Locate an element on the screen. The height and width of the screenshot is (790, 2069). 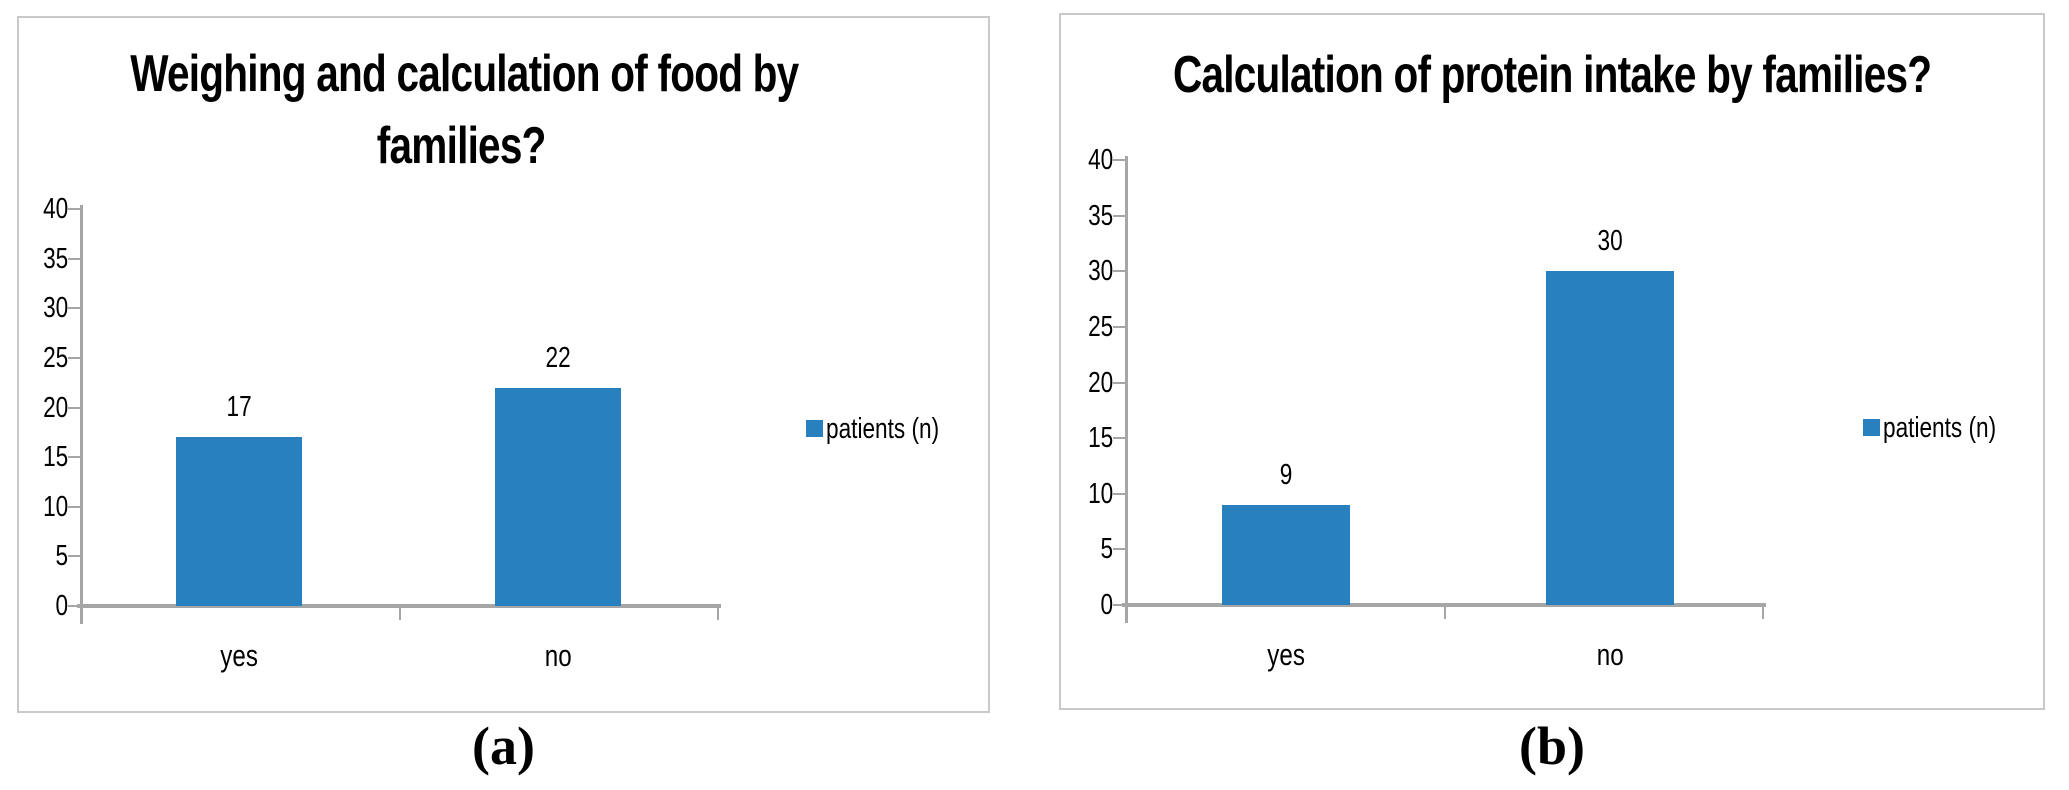
subfigure-label-a: (a) is located at coordinates (503, 746).